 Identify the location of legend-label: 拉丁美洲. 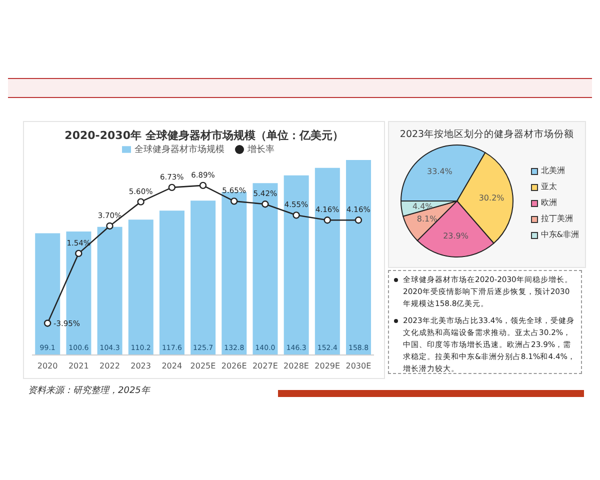
(556, 219).